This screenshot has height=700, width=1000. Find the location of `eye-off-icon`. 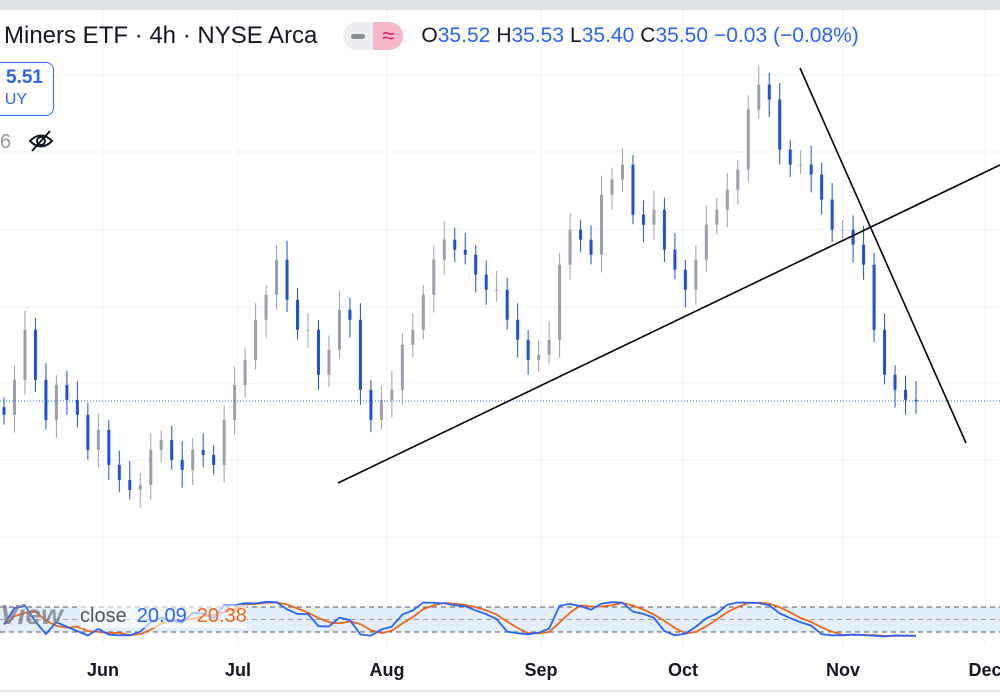

eye-off-icon is located at coordinates (41, 141).